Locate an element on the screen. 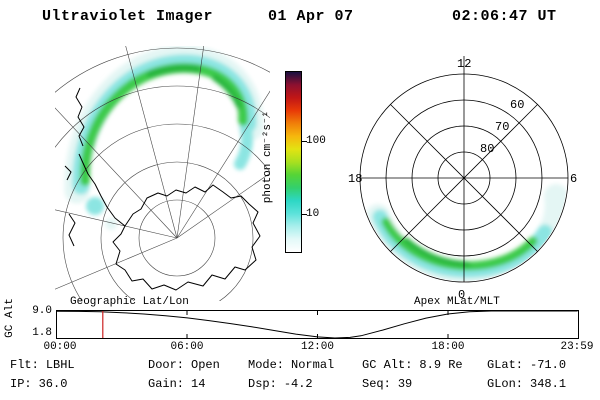  right-panel-caption: Apex MLat/MLT is located at coordinates (457, 302).